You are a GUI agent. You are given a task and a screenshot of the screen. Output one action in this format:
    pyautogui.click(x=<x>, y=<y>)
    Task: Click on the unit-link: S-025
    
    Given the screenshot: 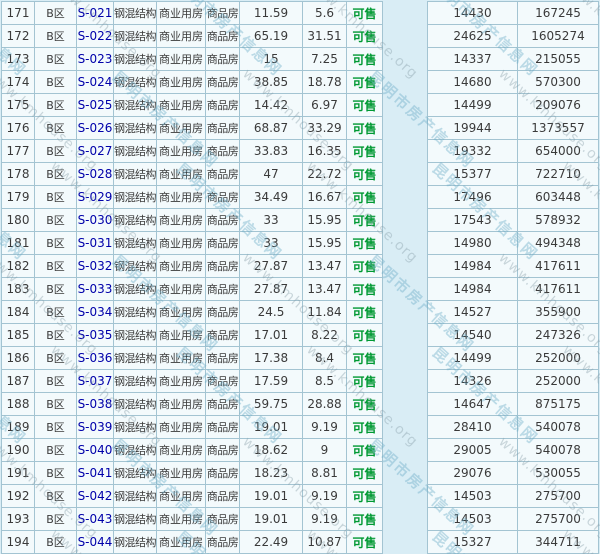 What is the action you would take?
    pyautogui.click(x=95, y=105)
    